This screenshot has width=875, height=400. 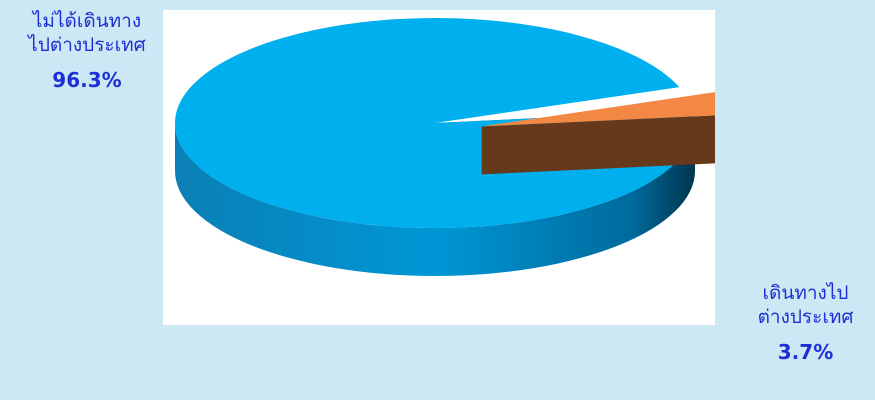 What do you see at coordinates (805, 316) in the screenshot?
I see `slice-name-line2: ต่างประเทศ` at bounding box center [805, 316].